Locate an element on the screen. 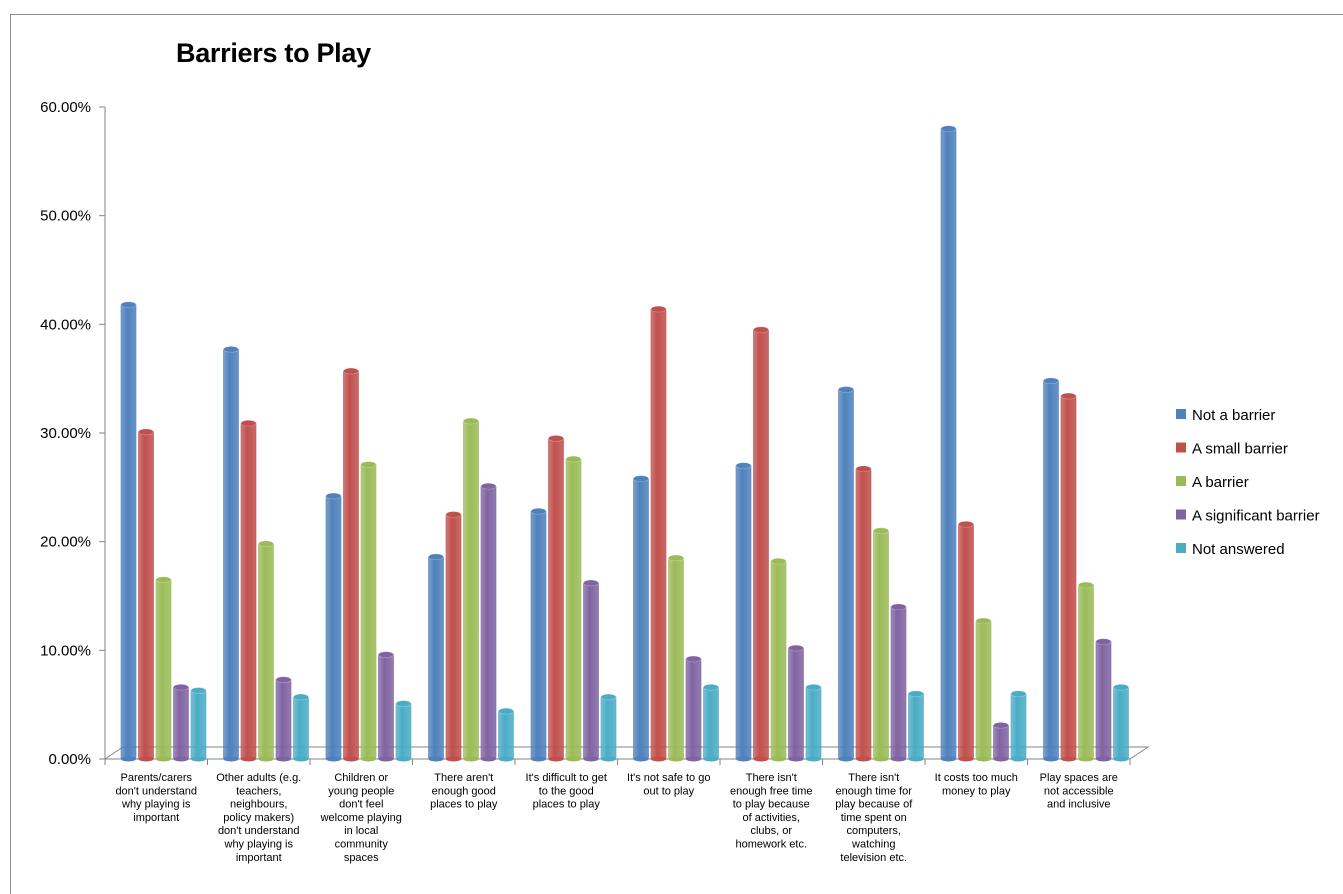 The image size is (1343, 894). legend-item: Not answered is located at coordinates (1230, 549).